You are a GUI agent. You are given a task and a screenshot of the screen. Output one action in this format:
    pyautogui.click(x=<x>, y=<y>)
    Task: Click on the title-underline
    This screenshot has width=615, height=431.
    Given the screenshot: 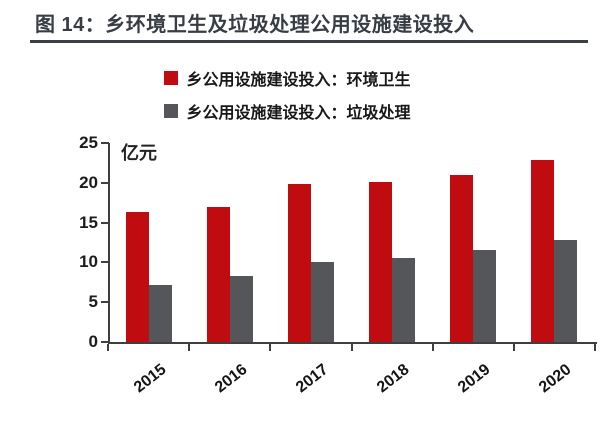 What is the action you would take?
    pyautogui.click(x=309, y=41)
    